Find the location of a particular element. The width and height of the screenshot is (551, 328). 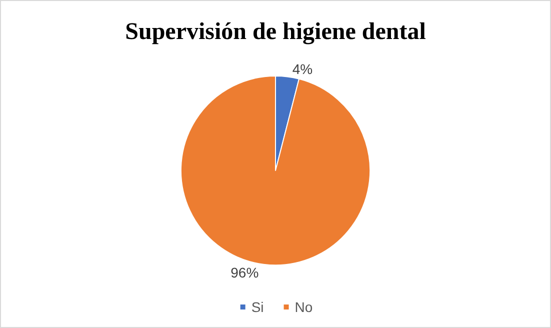

legend-label: Si is located at coordinates (257, 307).